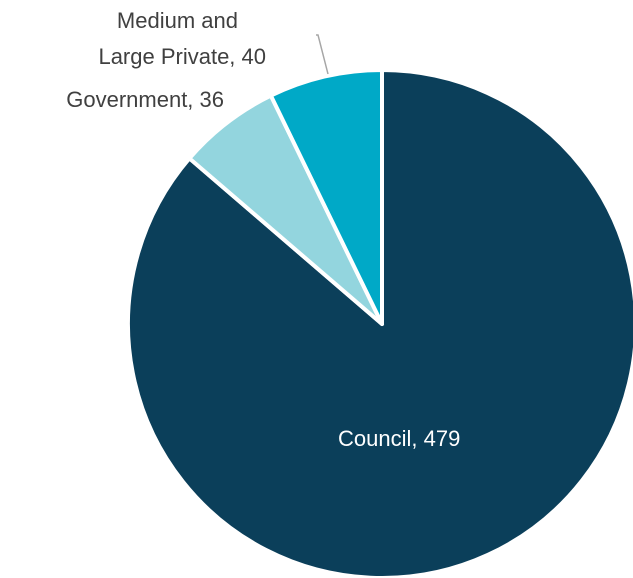 This screenshot has width=633, height=578. Describe the element at coordinates (145, 99) in the screenshot. I see `data-label-government: Government, 36` at that location.